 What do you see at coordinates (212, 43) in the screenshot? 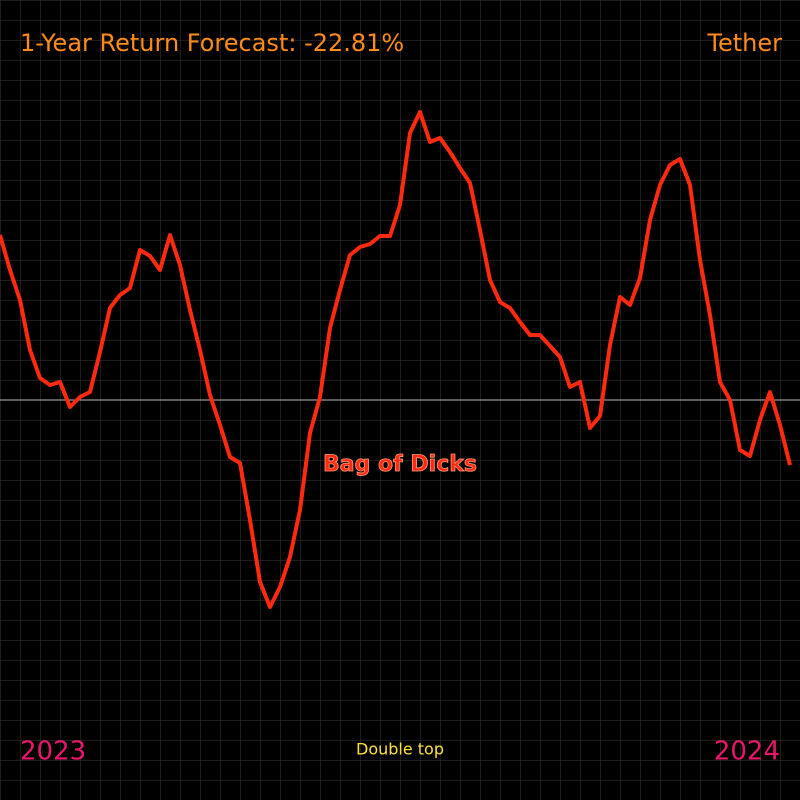
I see `chart-title: 1-Year Return Forecast: -22.81%` at bounding box center [212, 43].